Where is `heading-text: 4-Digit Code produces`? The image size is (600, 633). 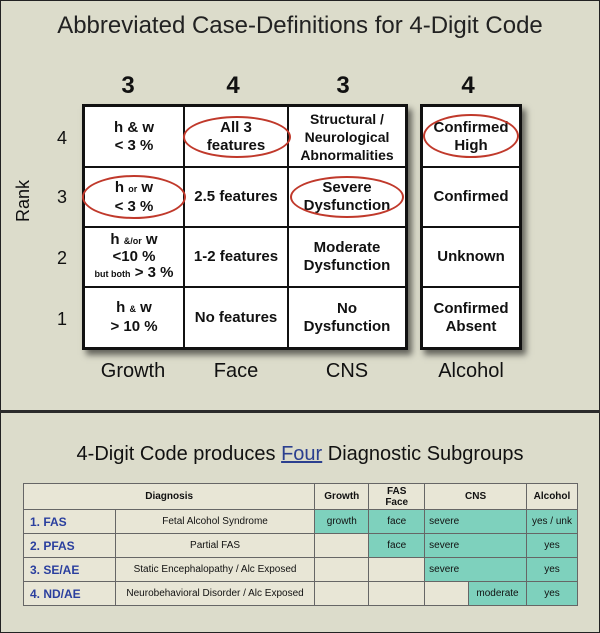 heading-text: 4-Digit Code produces is located at coordinates (179, 454).